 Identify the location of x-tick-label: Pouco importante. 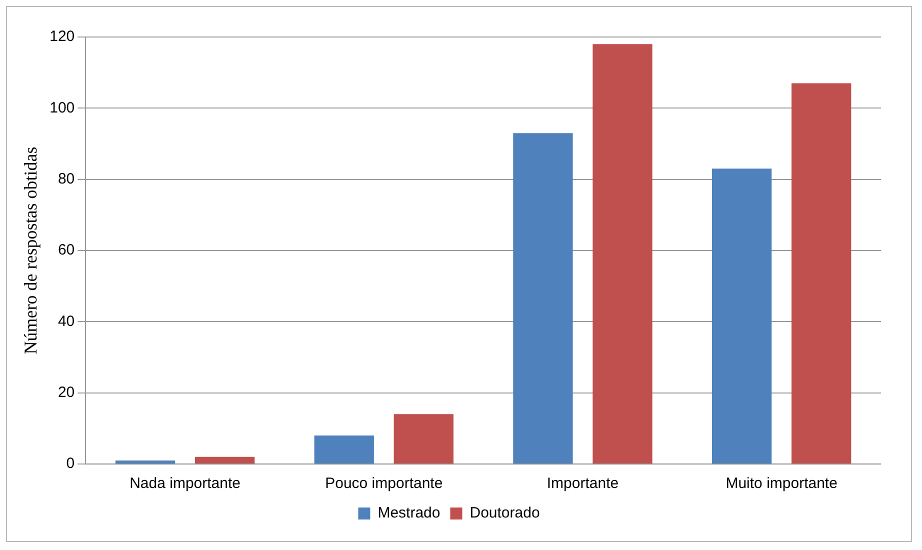
(384, 483).